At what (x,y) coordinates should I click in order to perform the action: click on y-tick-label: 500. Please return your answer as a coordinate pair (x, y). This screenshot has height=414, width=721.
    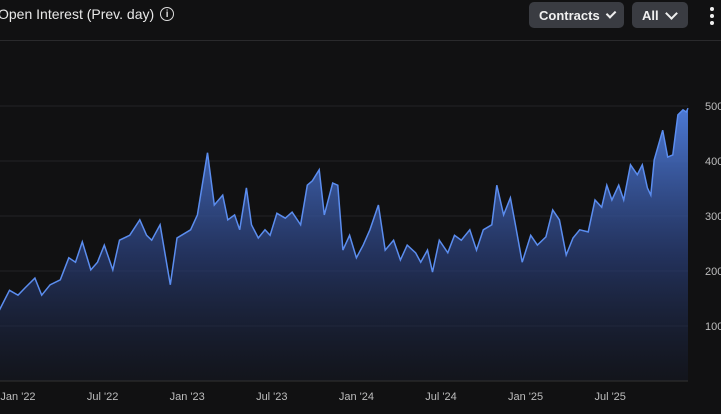
    Looking at the image, I should click on (713, 107).